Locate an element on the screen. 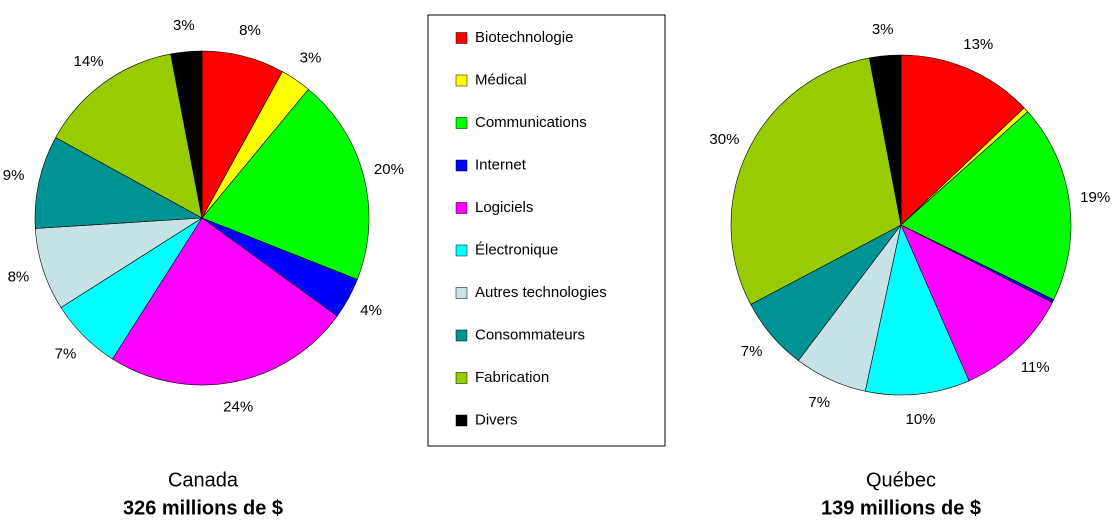 This screenshot has height=523, width=1112. legend-label: Médical is located at coordinates (501, 79).